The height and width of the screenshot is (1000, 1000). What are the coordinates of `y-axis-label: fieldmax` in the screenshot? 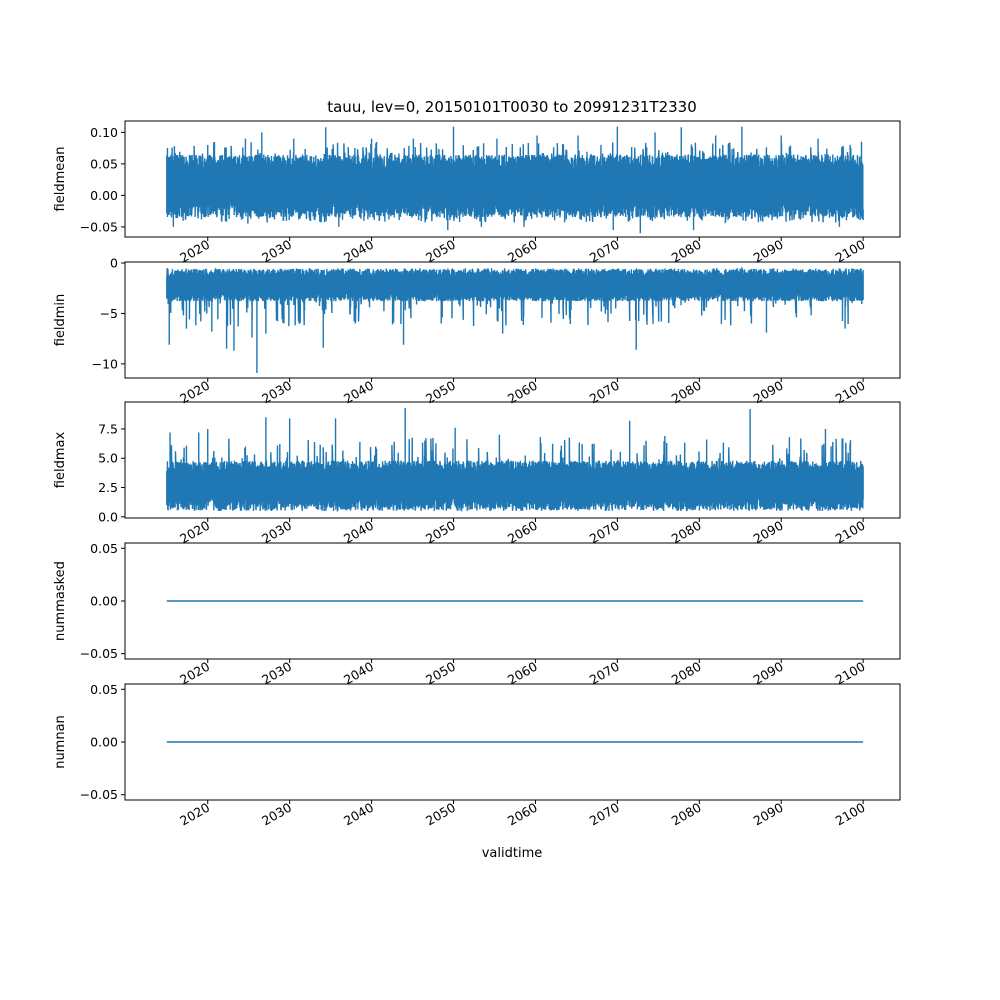 It's located at (60, 460).